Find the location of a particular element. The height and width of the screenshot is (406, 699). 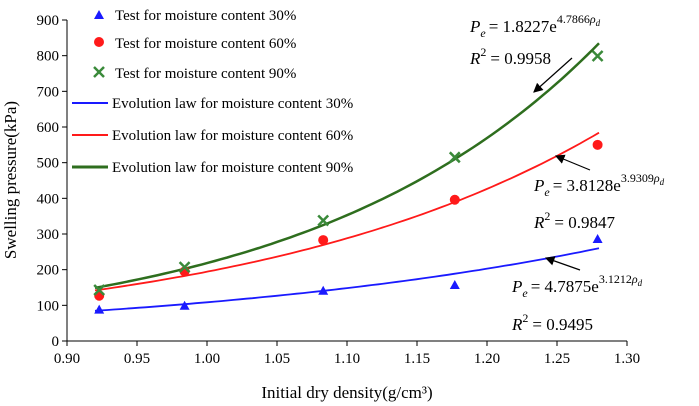

r-squared-fit-60: R2 = 0.9847 is located at coordinates (574, 220).